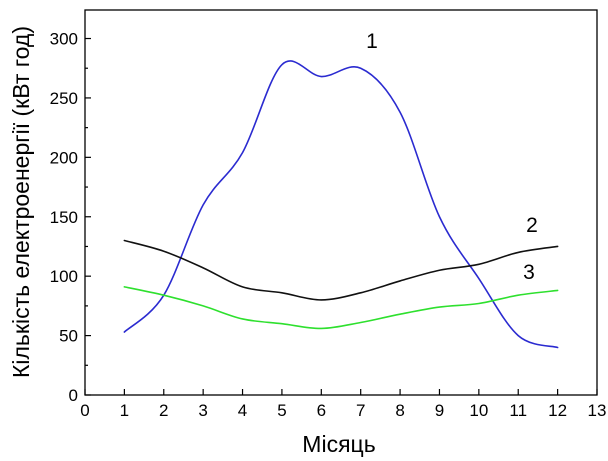  Describe the element at coordinates (360, 410) in the screenshot. I see `x-tick-label: 7` at that location.